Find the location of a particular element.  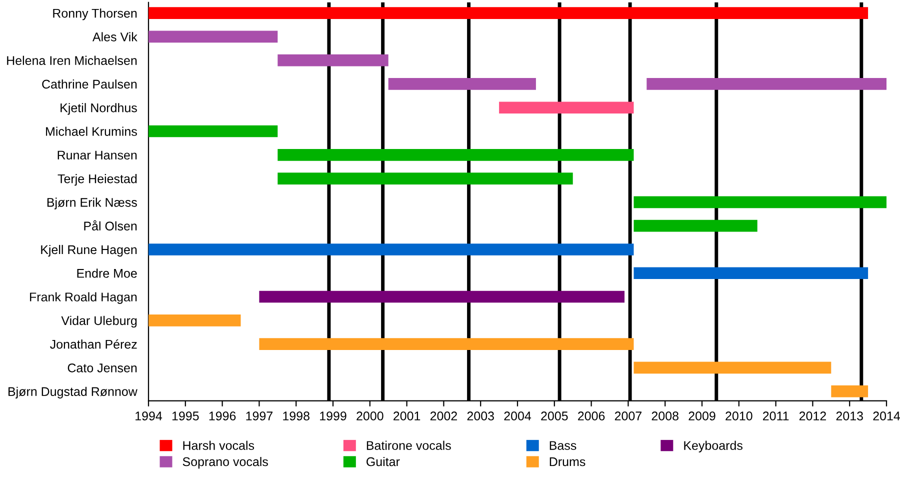

x-tick-label: 2005 is located at coordinates (554, 416).